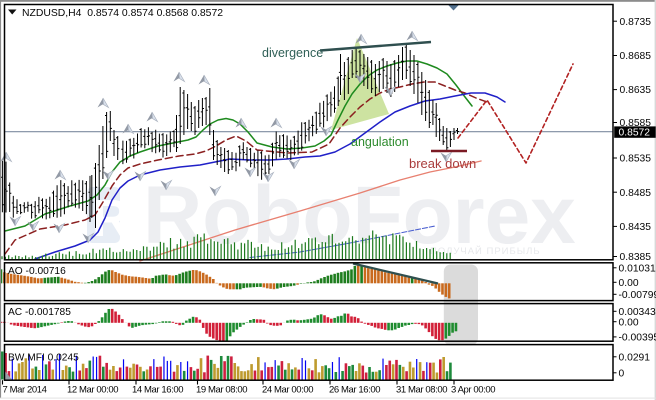 This screenshot has height=400, width=656. Describe the element at coordinates (636, 123) in the screenshot. I see `svg-text: 0.8585` at that location.